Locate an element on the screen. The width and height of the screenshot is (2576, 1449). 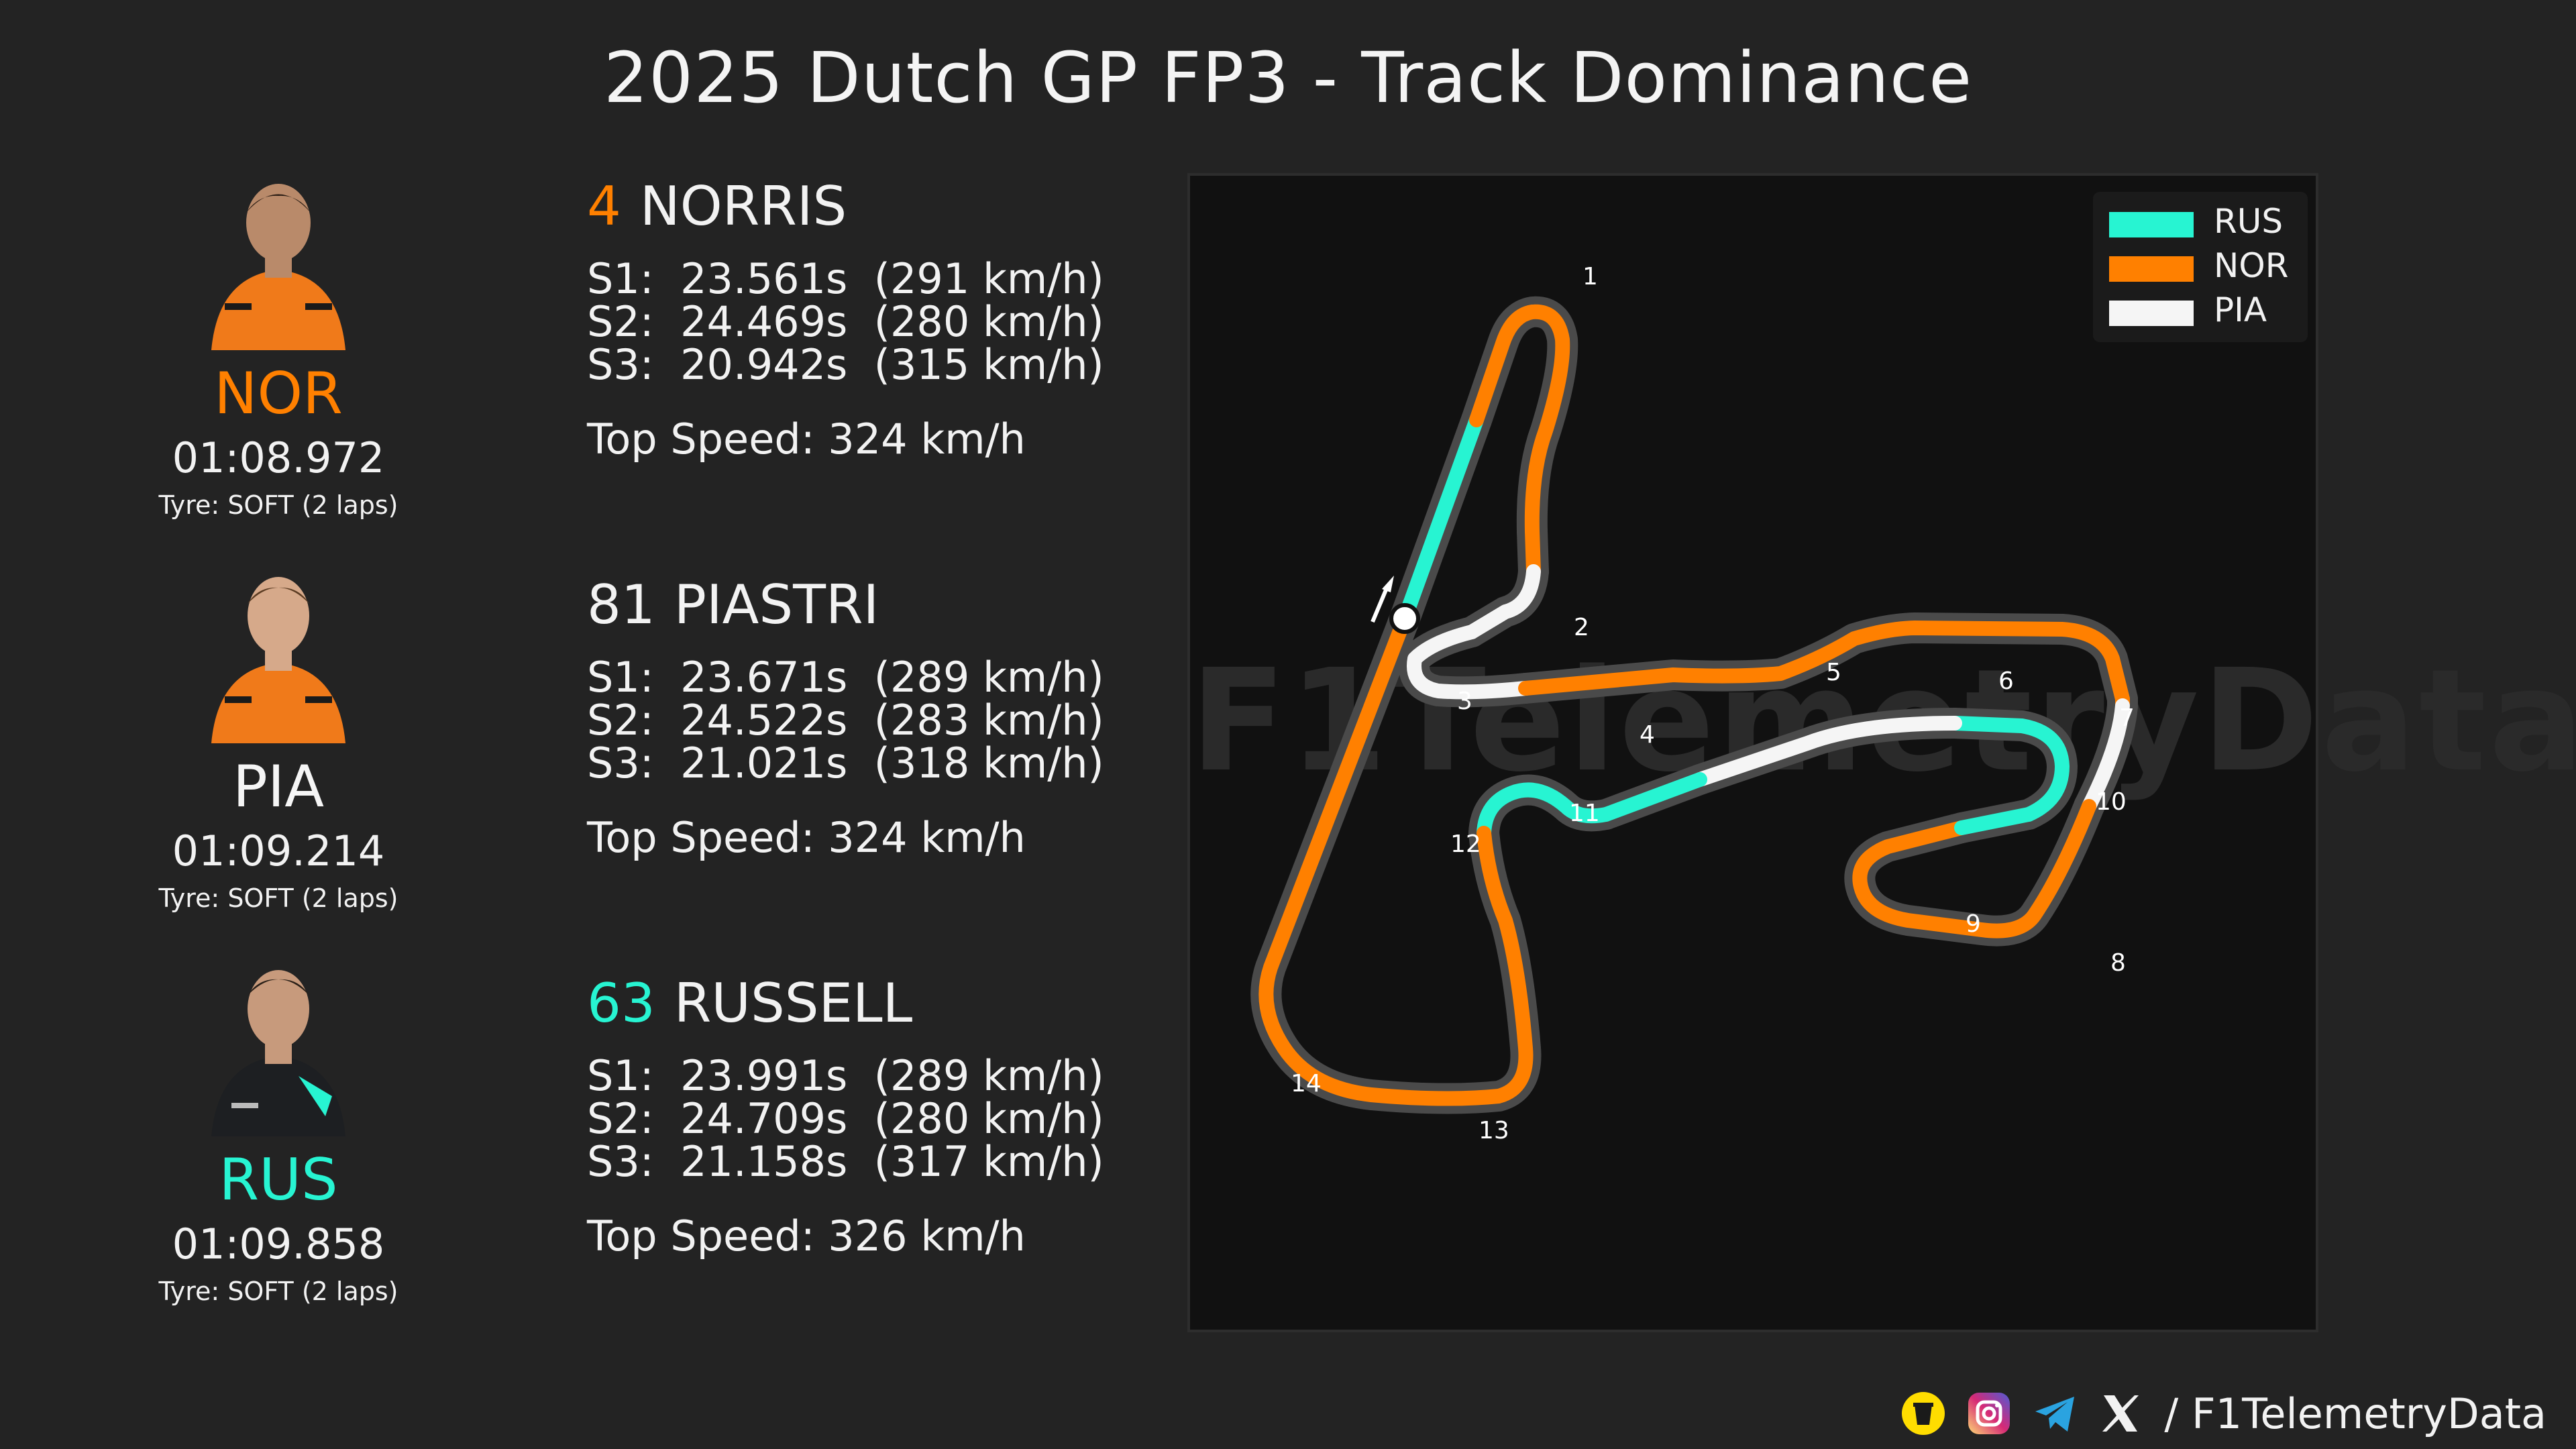
driver-name-rus: RUSSELL is located at coordinates (793, 1003).